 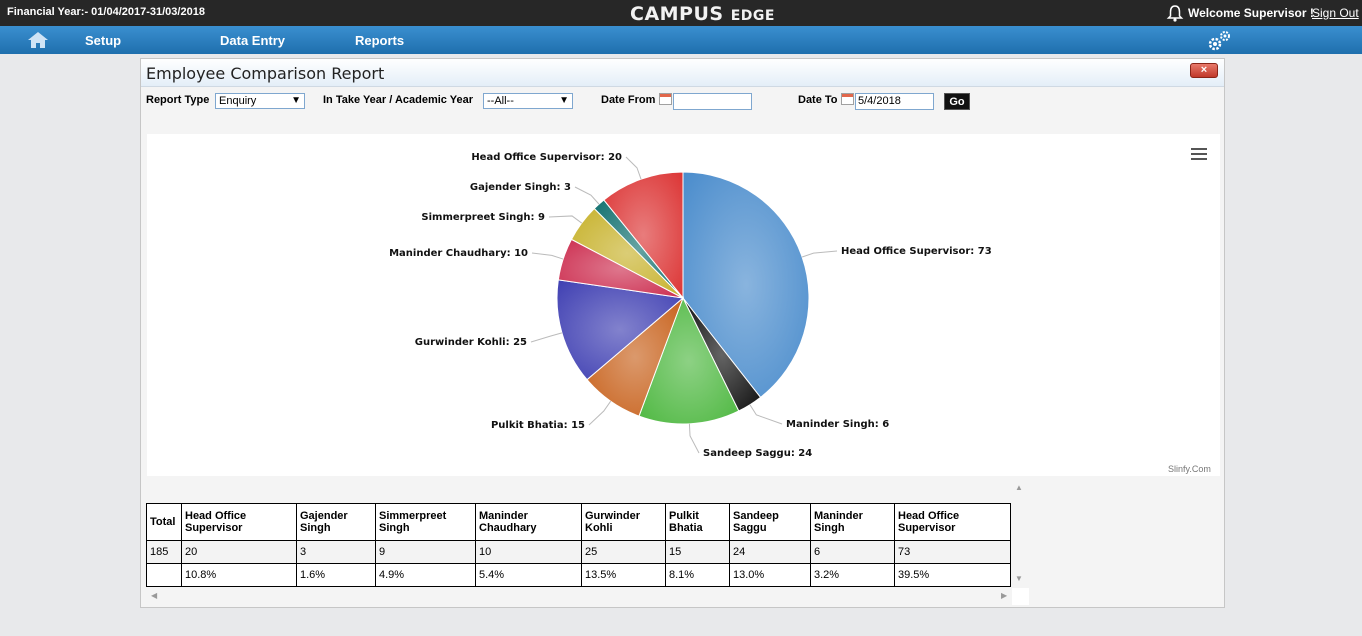 I want to click on table-header-cell: Maninder Singh, so click(x=852, y=522).